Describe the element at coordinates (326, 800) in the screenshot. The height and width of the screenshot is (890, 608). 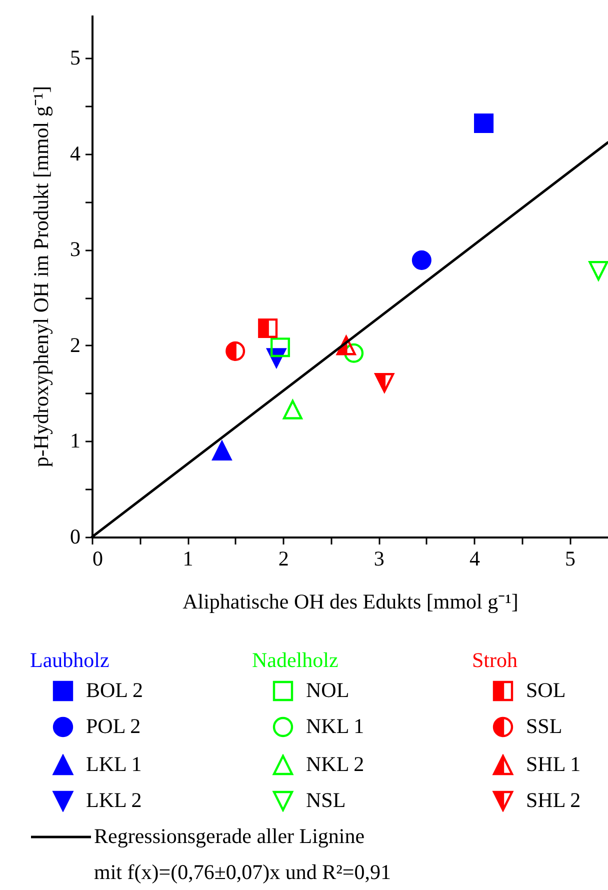
I see `legend-label: NSL` at that location.